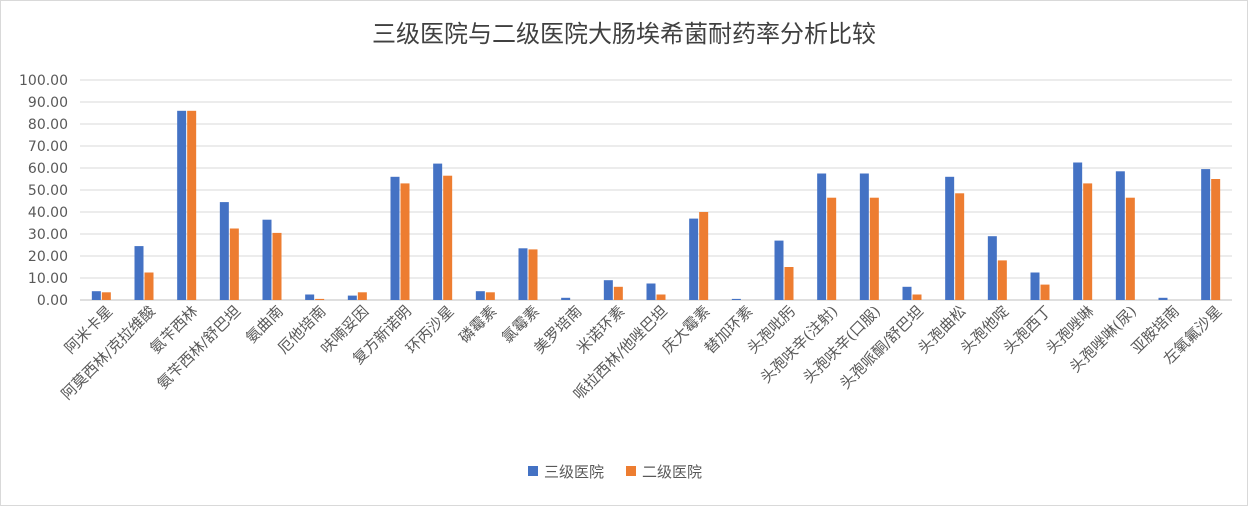 This screenshot has width=1248, height=506. What do you see at coordinates (48, 103) in the screenshot?
I see `y-tick-label: 90.00` at bounding box center [48, 103].